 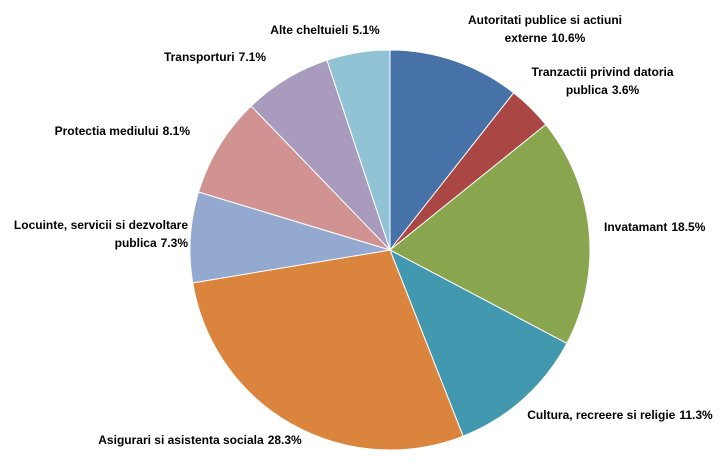 I want to click on value-label: 8.1%, so click(x=176, y=131).